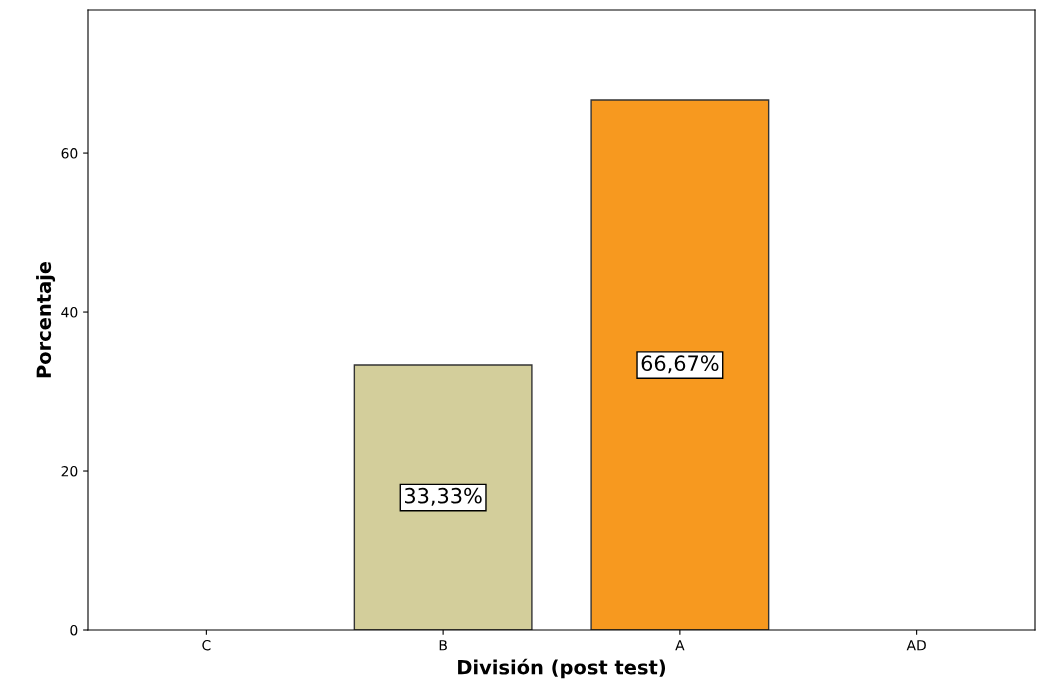  Describe the element at coordinates (46, 319) in the screenshot. I see `y-axis-title: Porcentaje` at that location.